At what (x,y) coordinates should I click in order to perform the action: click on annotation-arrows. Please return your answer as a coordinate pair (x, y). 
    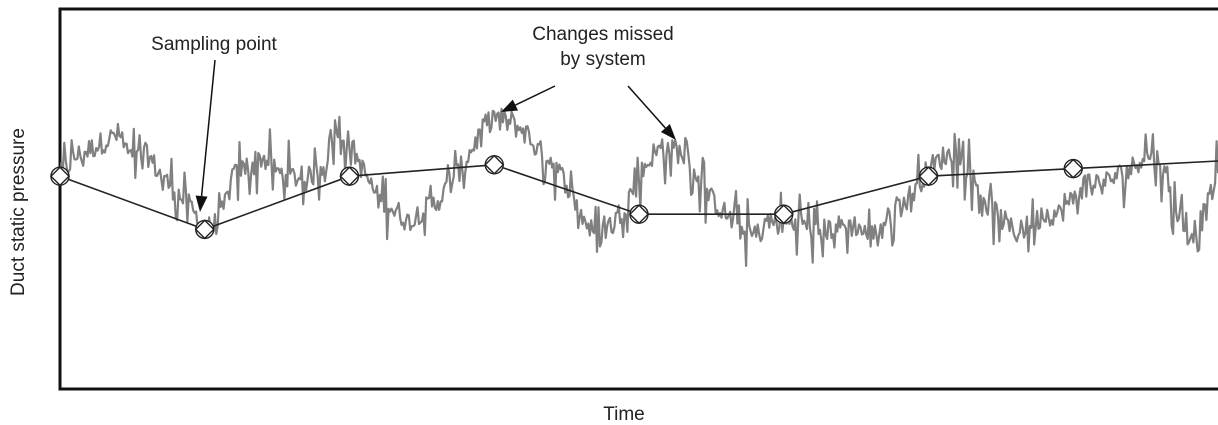
    Looking at the image, I should click on (435, 135).